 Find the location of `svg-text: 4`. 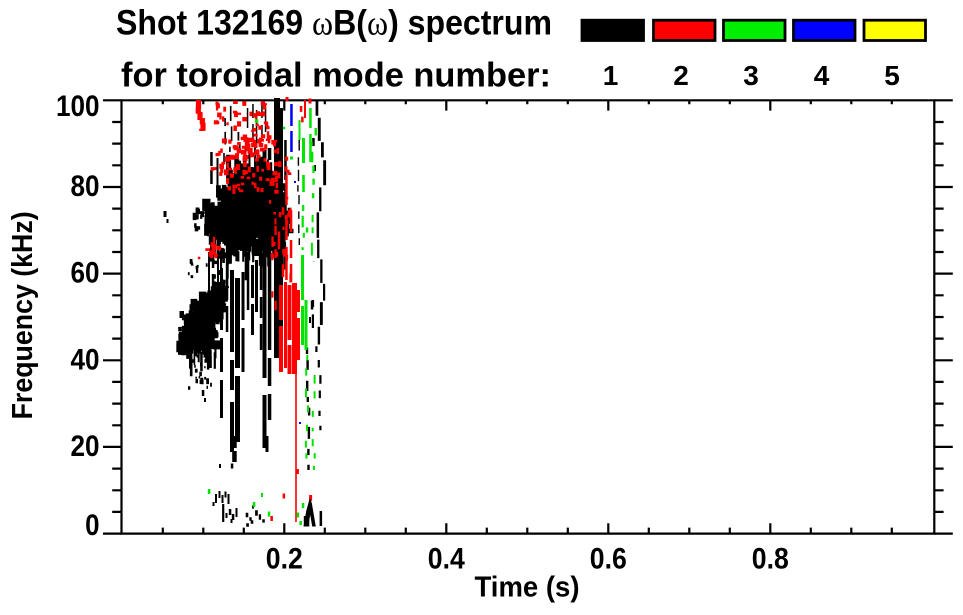

svg-text: 4 is located at coordinates (822, 75).